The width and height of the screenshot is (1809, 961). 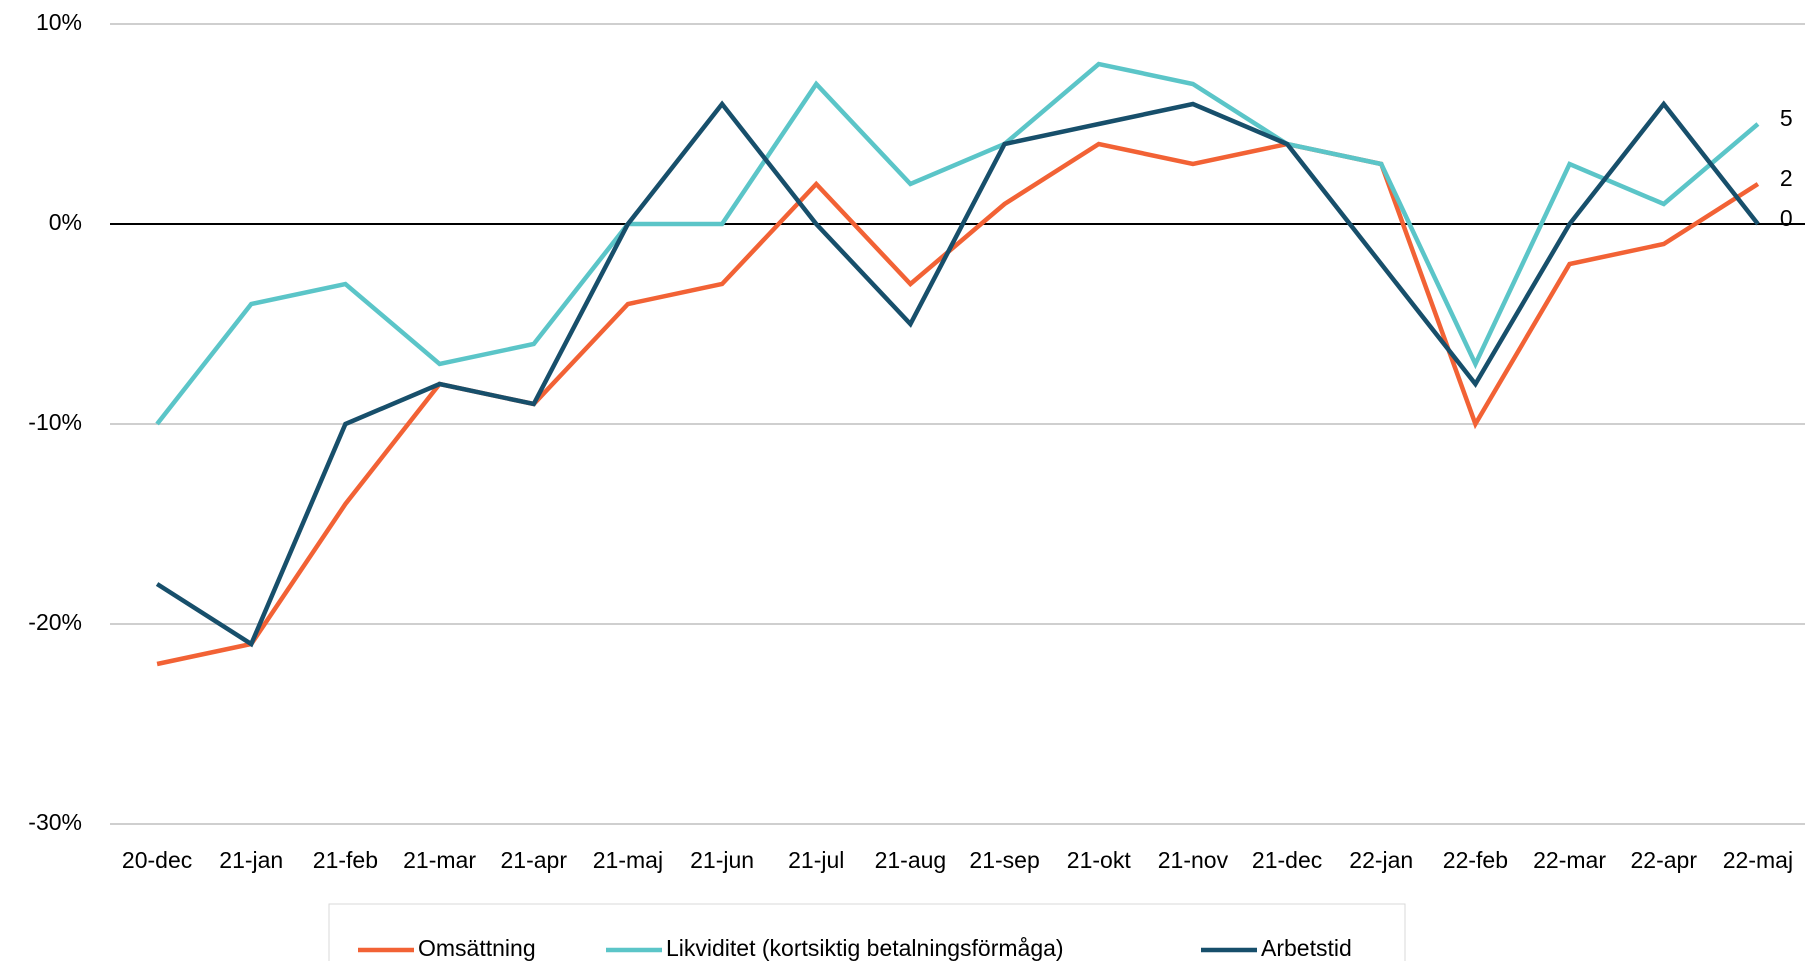 I want to click on x-tick-label: 22-mar, so click(x=1569, y=860).